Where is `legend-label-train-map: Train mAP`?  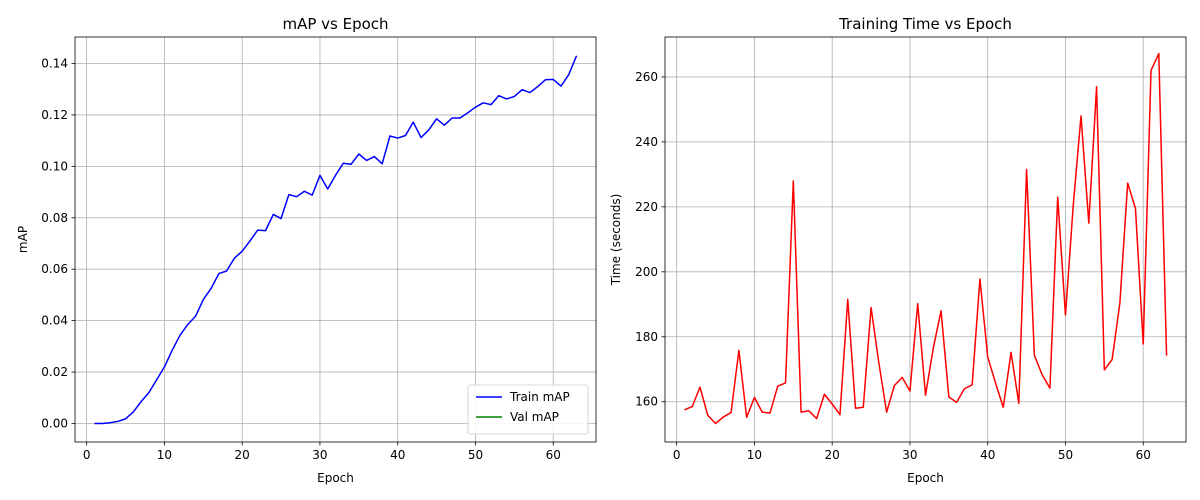 legend-label-train-map: Train mAP is located at coordinates (539, 397).